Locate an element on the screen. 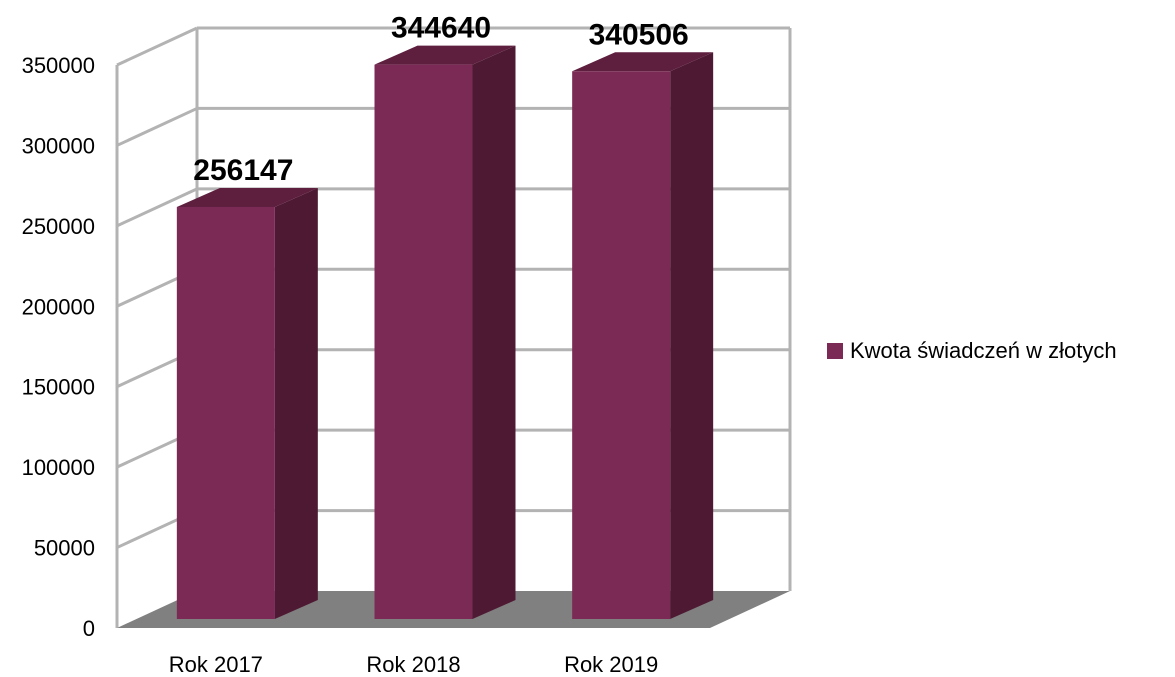 This screenshot has width=1175, height=677. y-tick-label: 350000 is located at coordinates (58, 65).